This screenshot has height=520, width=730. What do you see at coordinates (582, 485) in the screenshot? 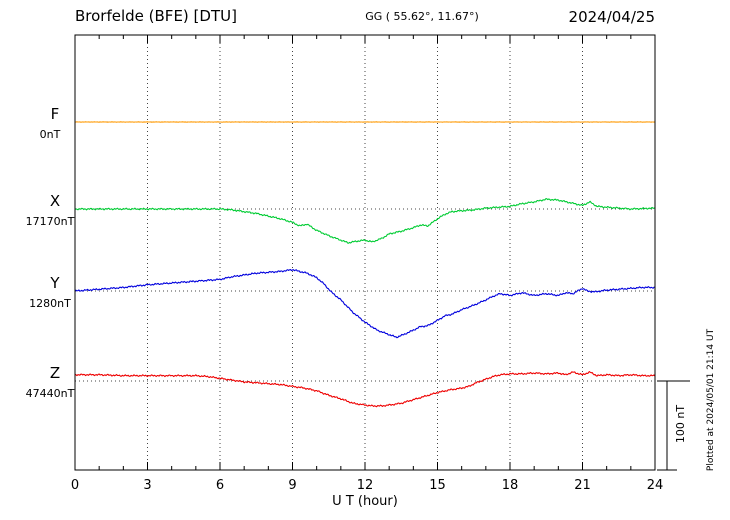
I see `x-tick-label: 21` at bounding box center [582, 485].